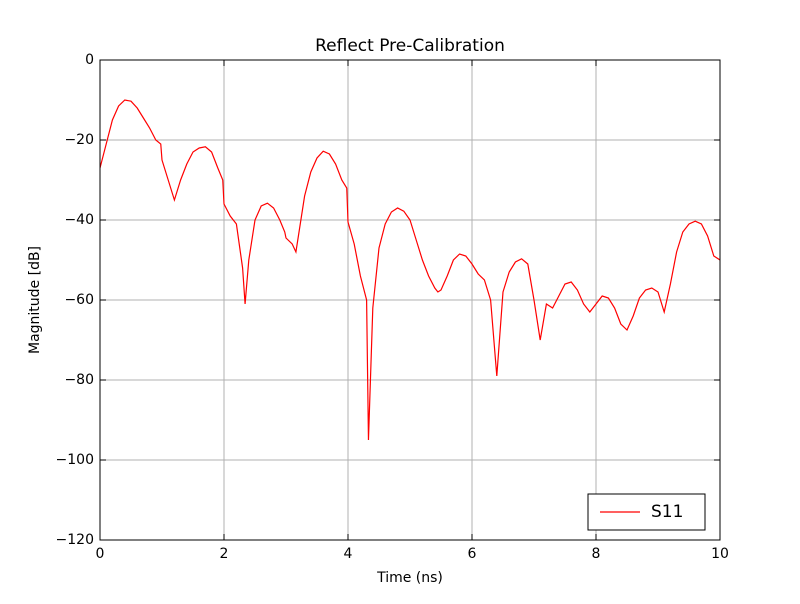 This screenshot has height=604, width=800. Describe the element at coordinates (79, 220) in the screenshot. I see `y-tick-label: −40` at that location.